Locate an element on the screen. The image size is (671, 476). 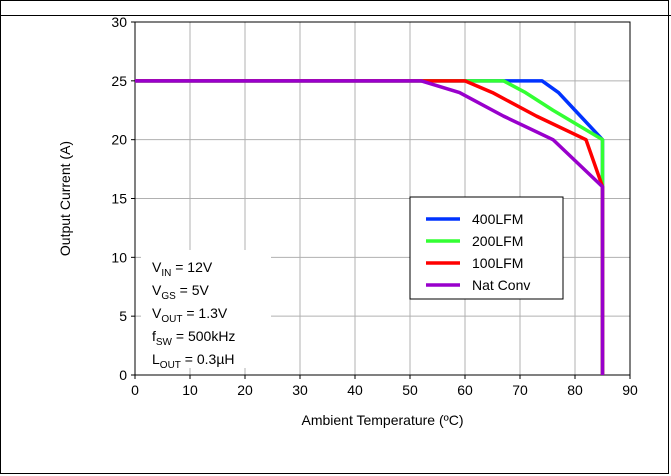
y-tick-label: 5 is located at coordinates (123, 316).